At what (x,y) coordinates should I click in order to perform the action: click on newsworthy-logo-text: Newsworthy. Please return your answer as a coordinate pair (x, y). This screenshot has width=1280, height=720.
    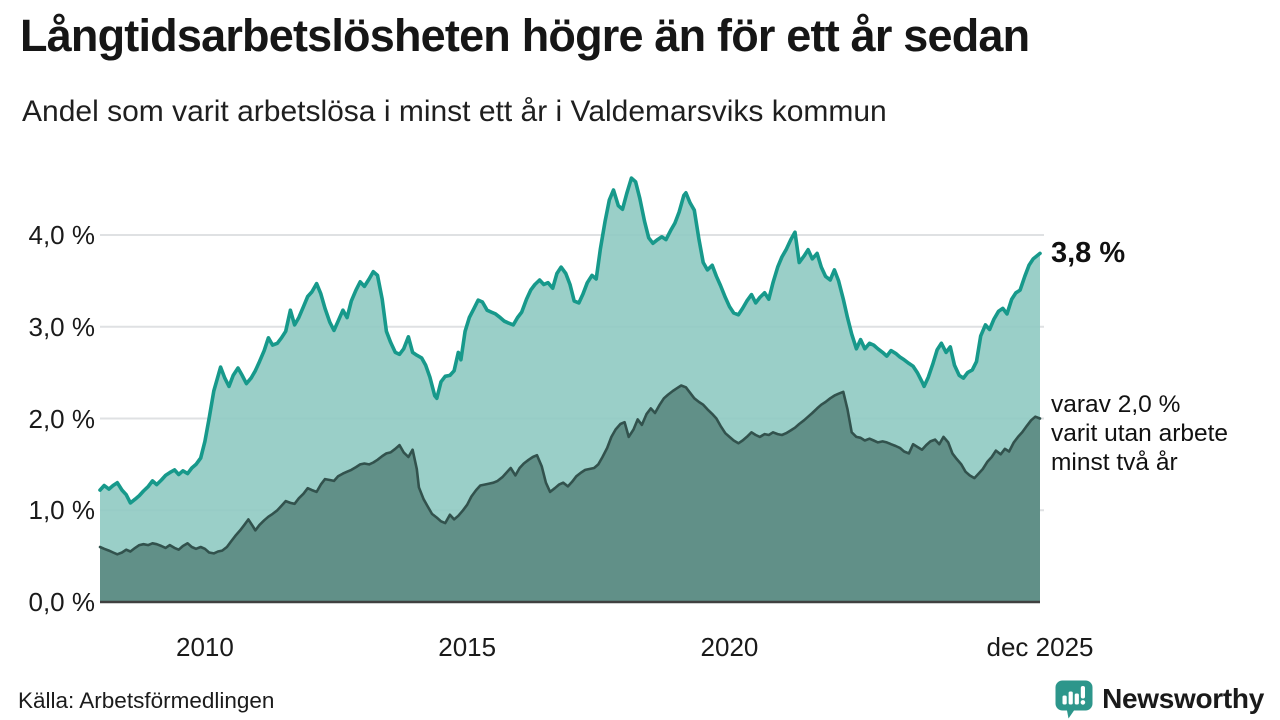
    Looking at the image, I should click on (1183, 698).